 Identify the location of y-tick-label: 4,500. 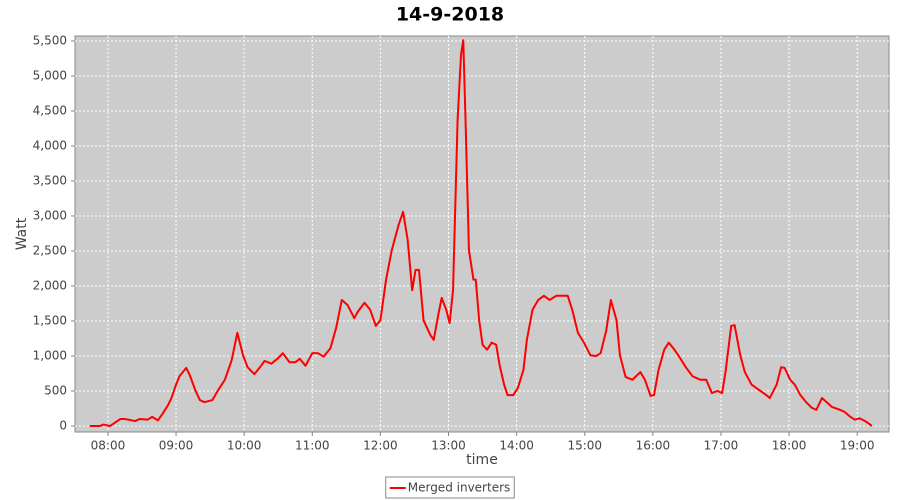
(50, 110).